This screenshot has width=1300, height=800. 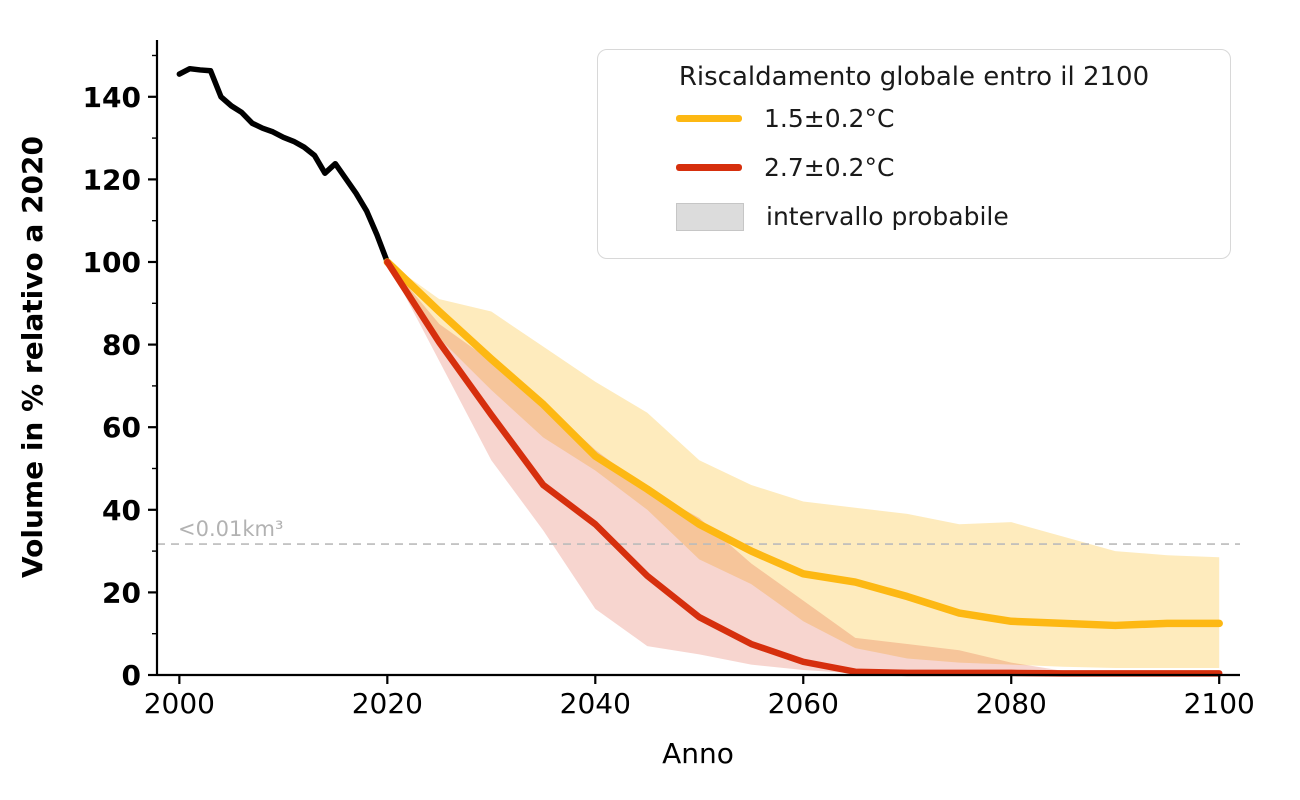 What do you see at coordinates (709, 118) in the screenshot?
I see `legend-line-swatch-1.5C` at bounding box center [709, 118].